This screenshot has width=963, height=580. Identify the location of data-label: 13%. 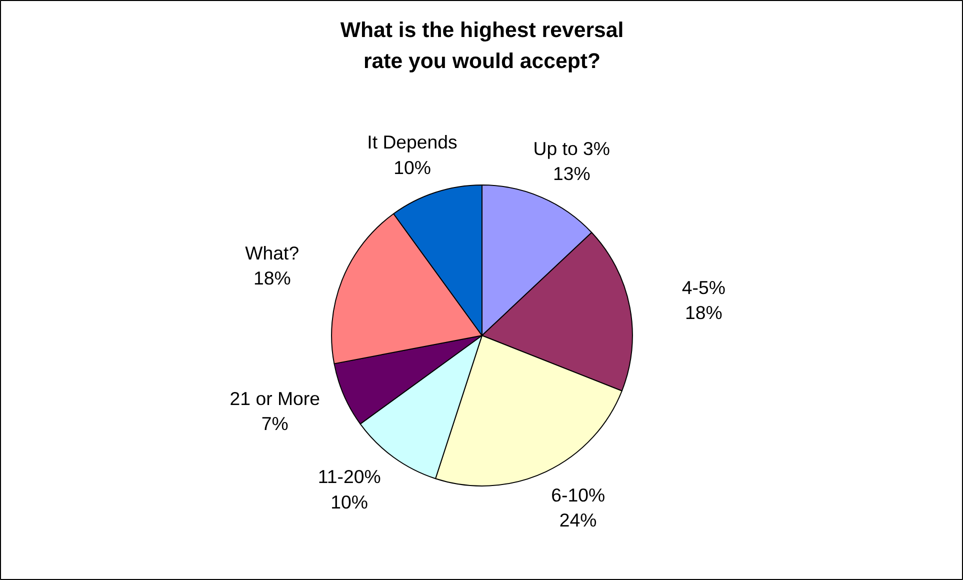
(571, 173).